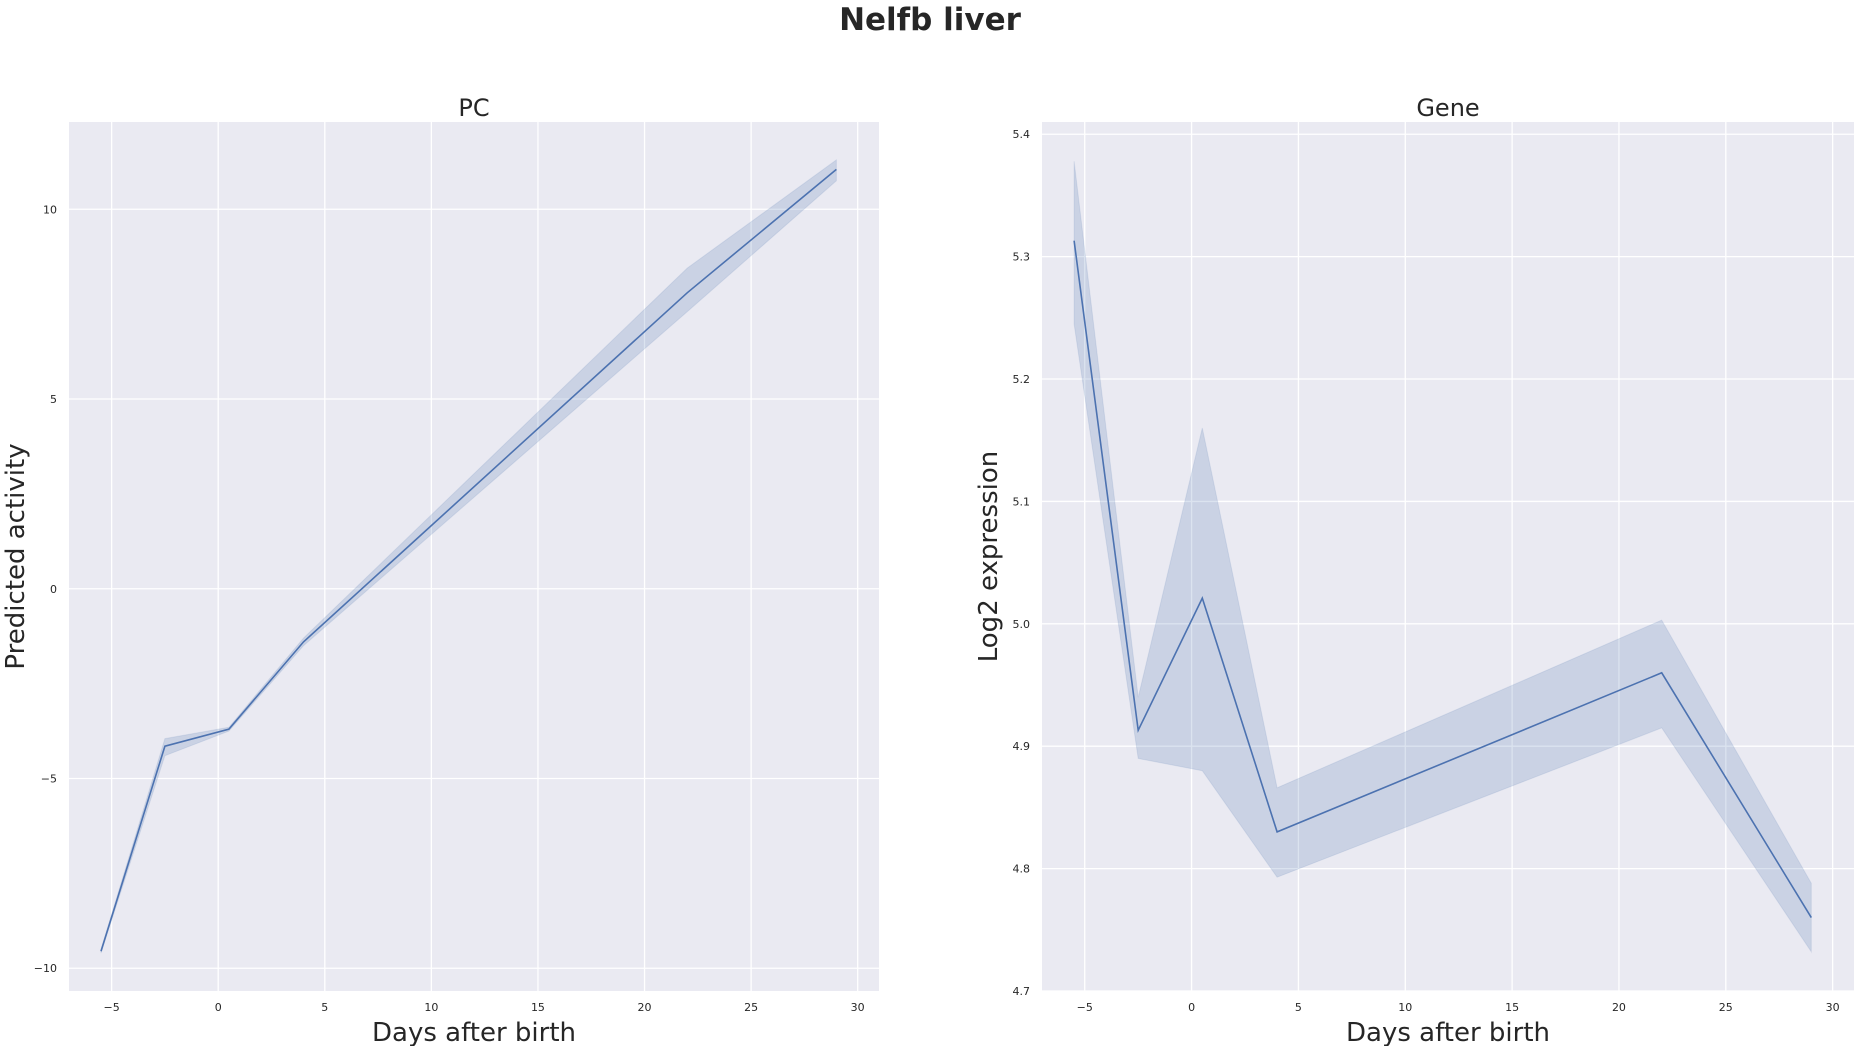 This screenshot has height=1050, width=1860. What do you see at coordinates (1447, 108) in the screenshot?
I see `subplot-title: Gene` at bounding box center [1447, 108].